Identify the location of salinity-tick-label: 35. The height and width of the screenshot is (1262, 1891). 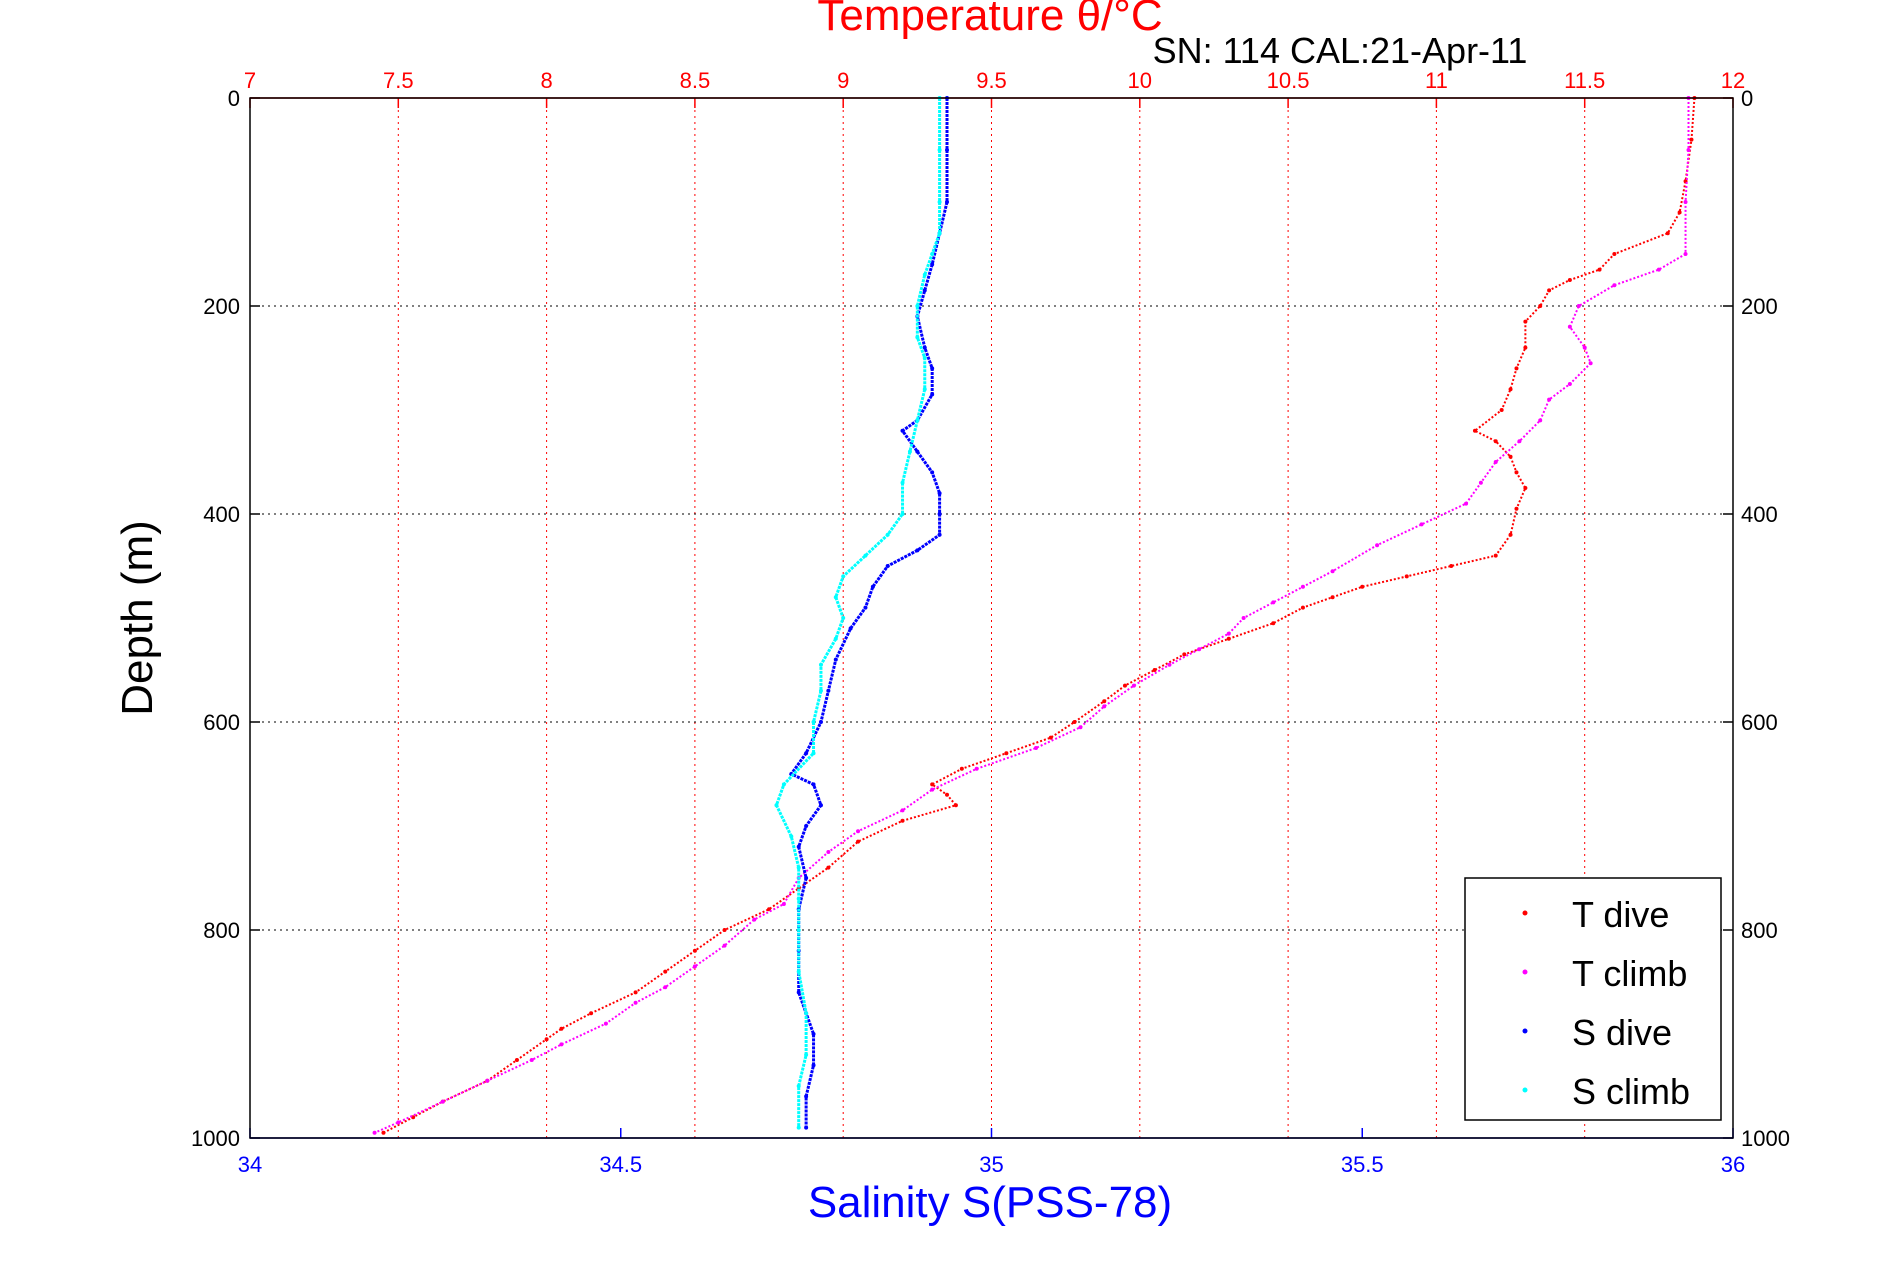
(991, 1164).